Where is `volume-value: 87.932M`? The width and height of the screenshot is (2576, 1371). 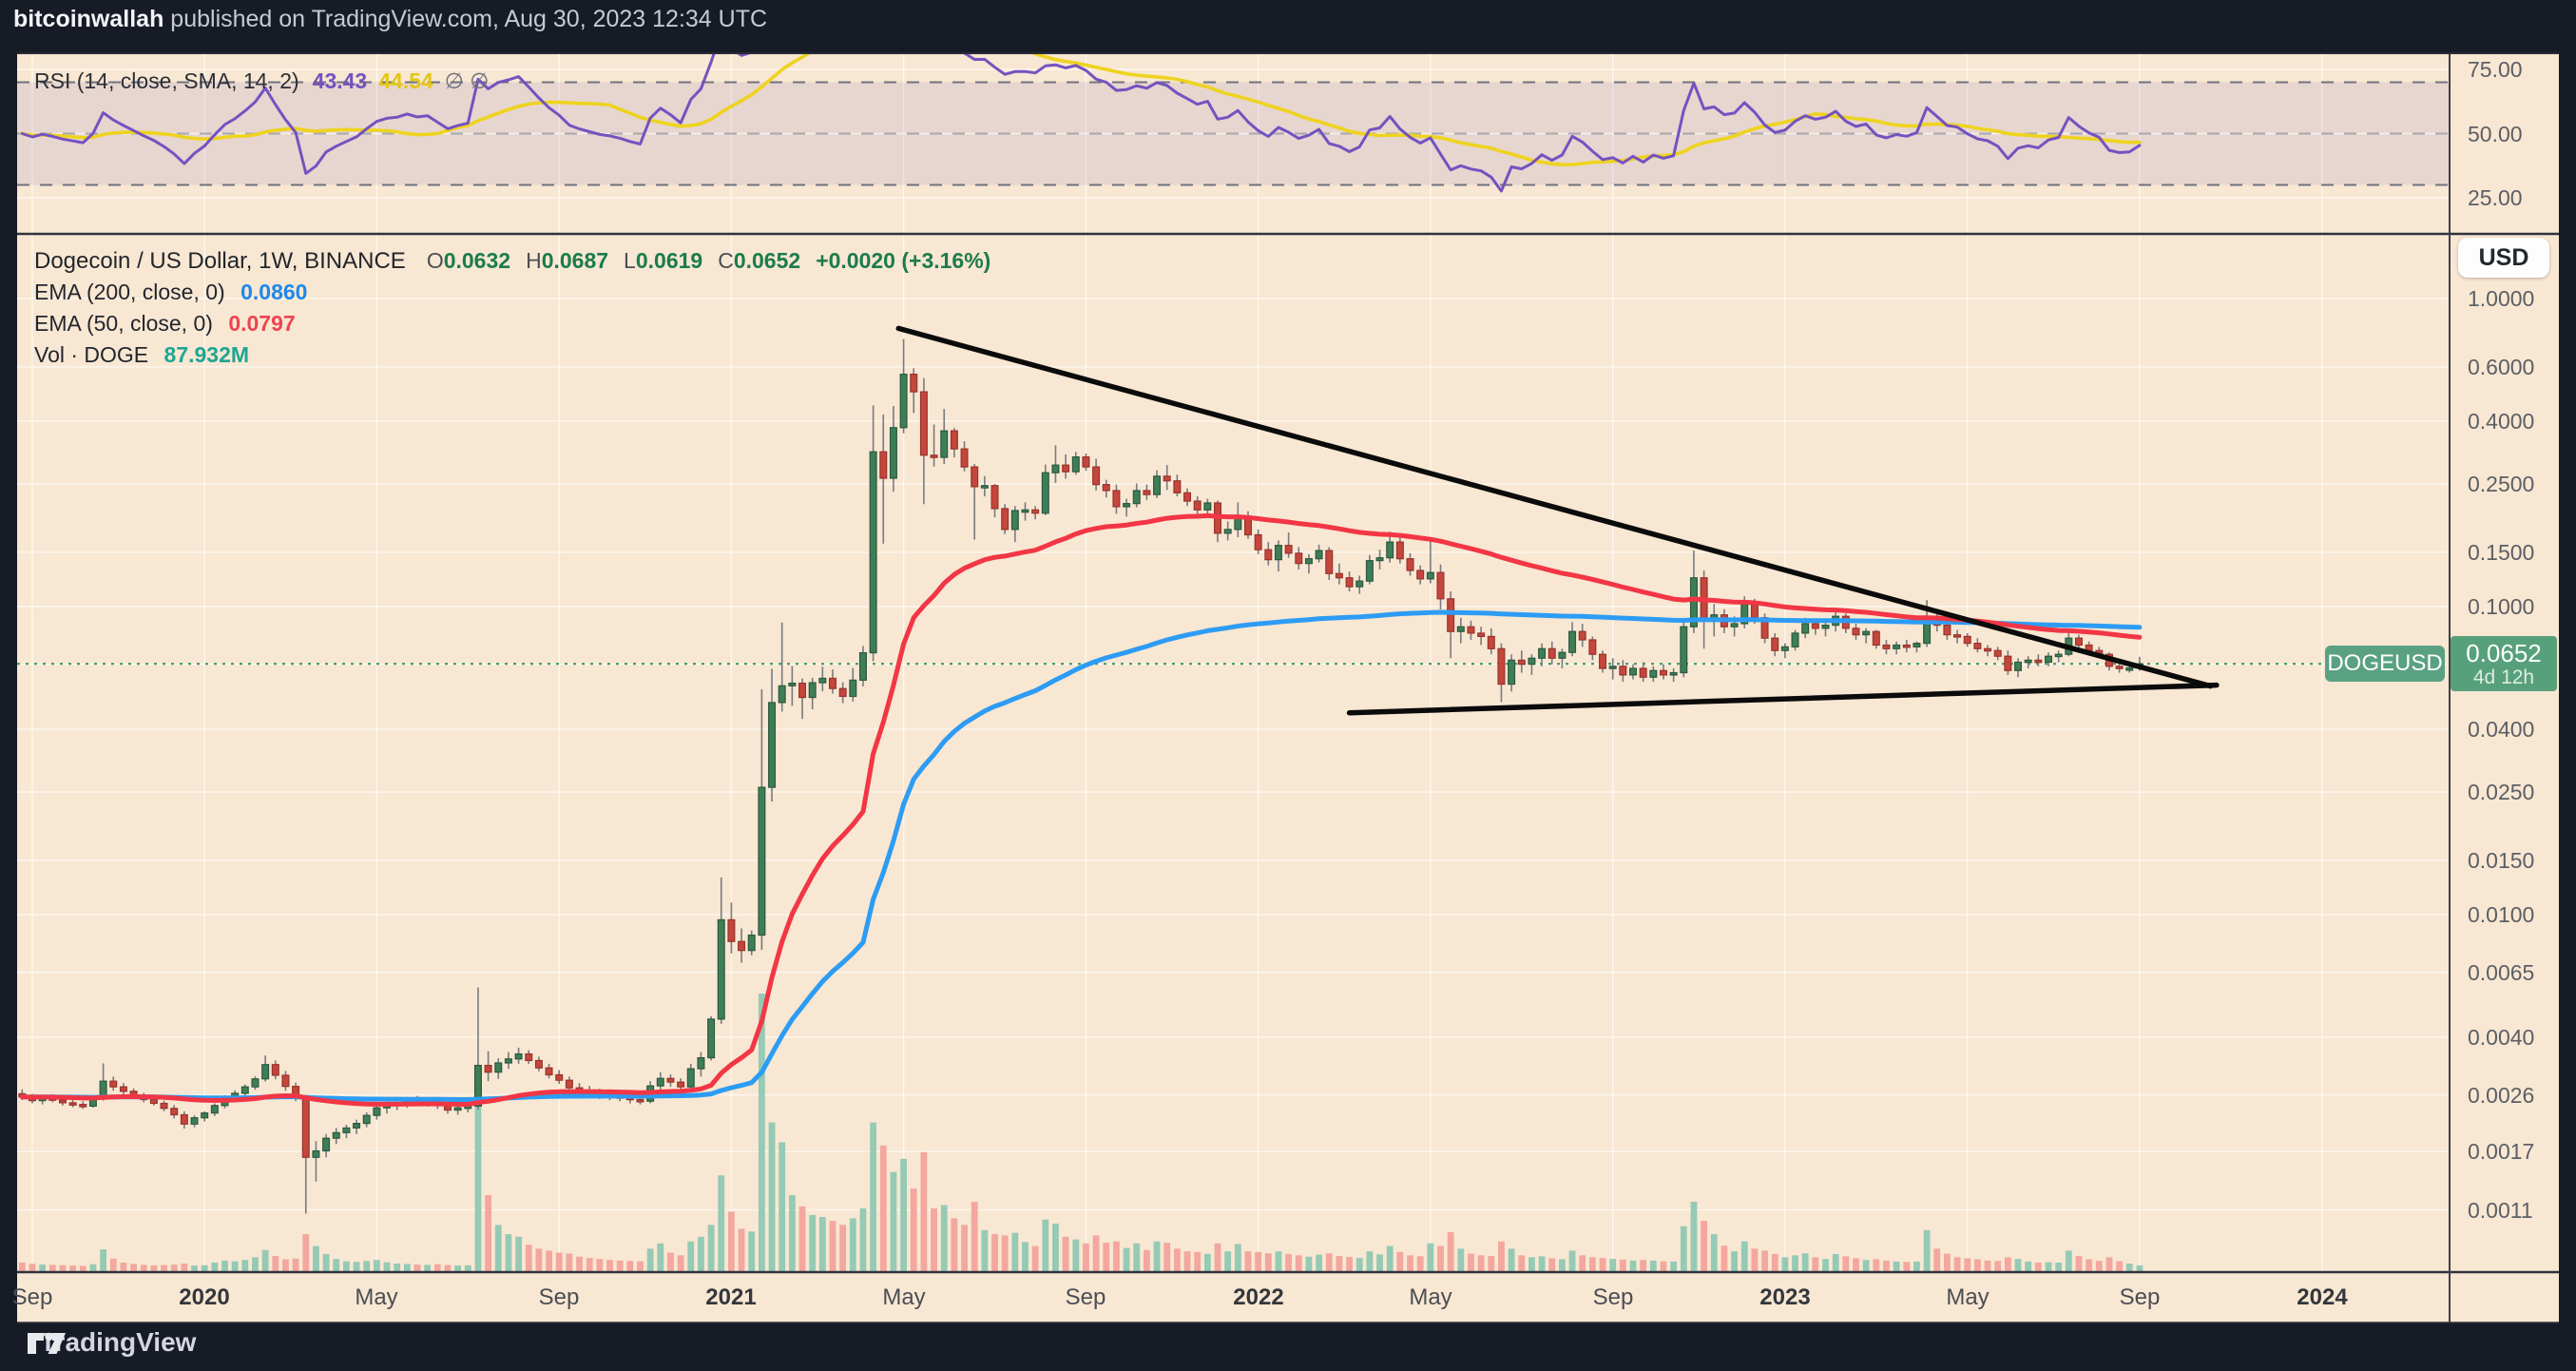
volume-value: 87.932M is located at coordinates (206, 354).